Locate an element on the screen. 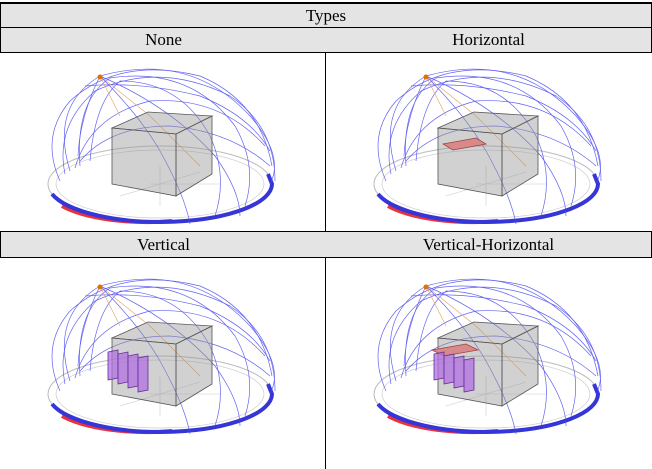 The image size is (652, 469). sunpath-horizontal is located at coordinates (487, 146).